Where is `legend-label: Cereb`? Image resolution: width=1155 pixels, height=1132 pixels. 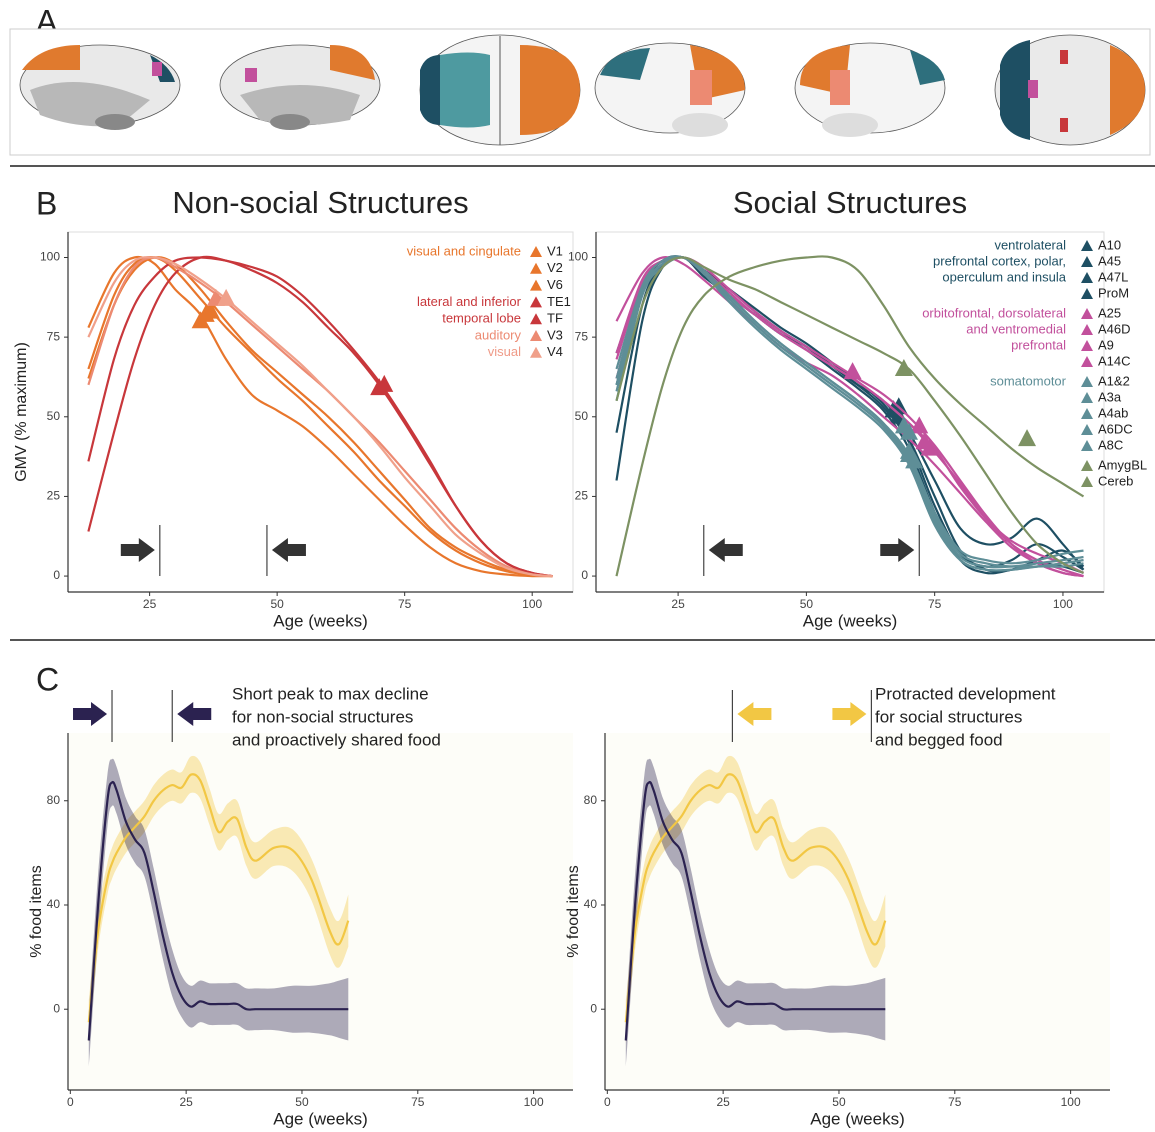
legend-label: Cereb is located at coordinates (1115, 480).